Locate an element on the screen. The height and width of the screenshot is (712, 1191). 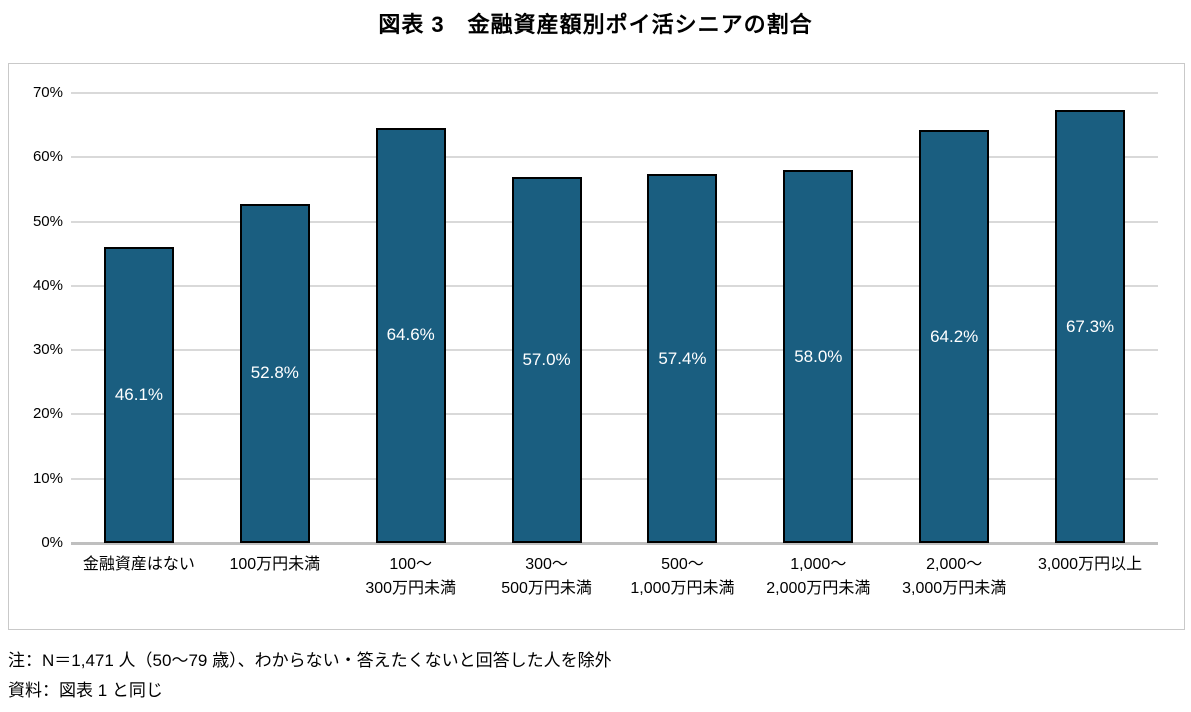
x-tick-label: 1,000～ 2,000万円未満 is located at coordinates (818, 576).